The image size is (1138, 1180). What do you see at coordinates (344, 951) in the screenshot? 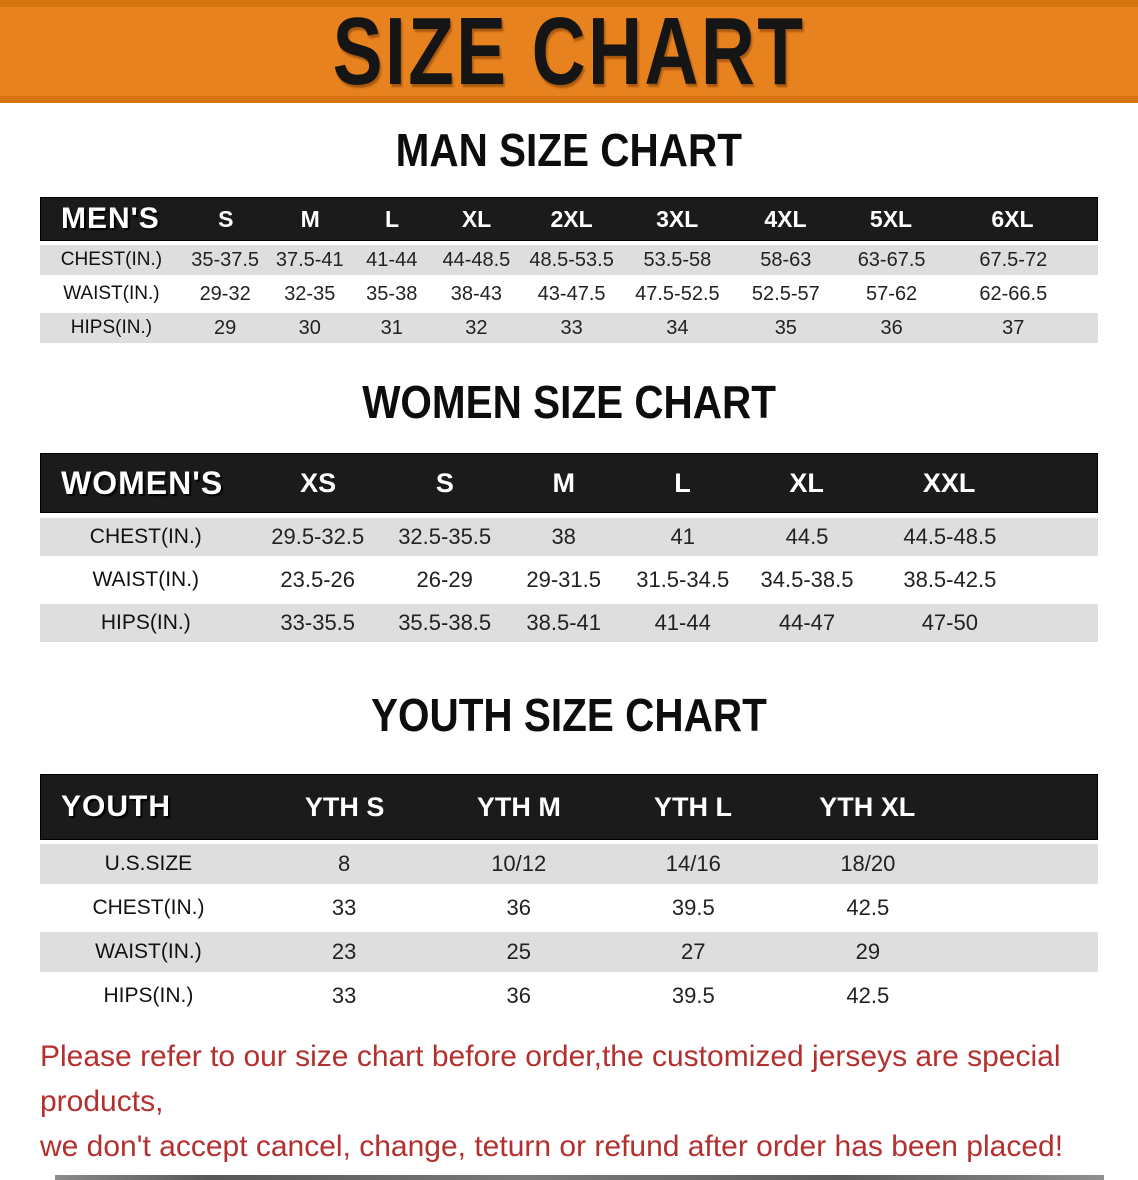
I see `size-value-cell: 23` at bounding box center [344, 951].